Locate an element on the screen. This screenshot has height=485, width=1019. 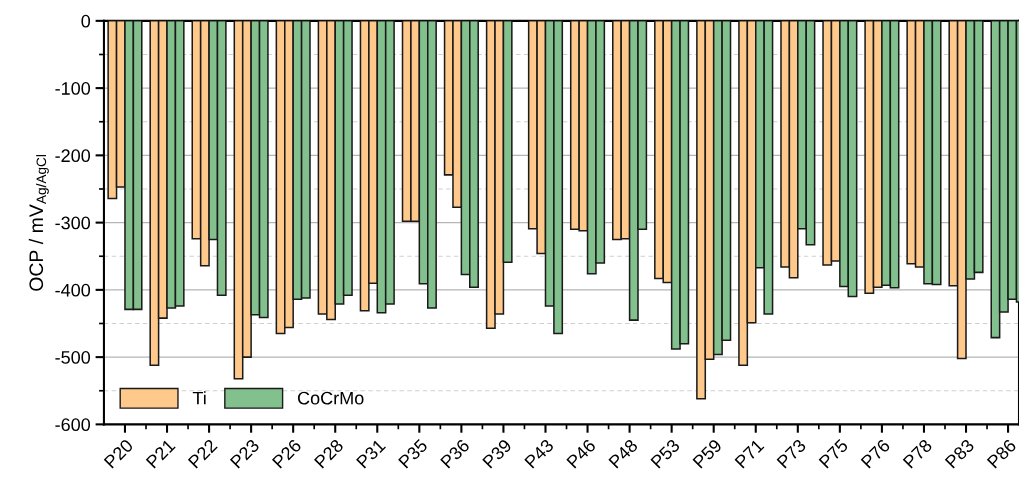
y-tick-label: -400 is located at coordinates (73, 290).